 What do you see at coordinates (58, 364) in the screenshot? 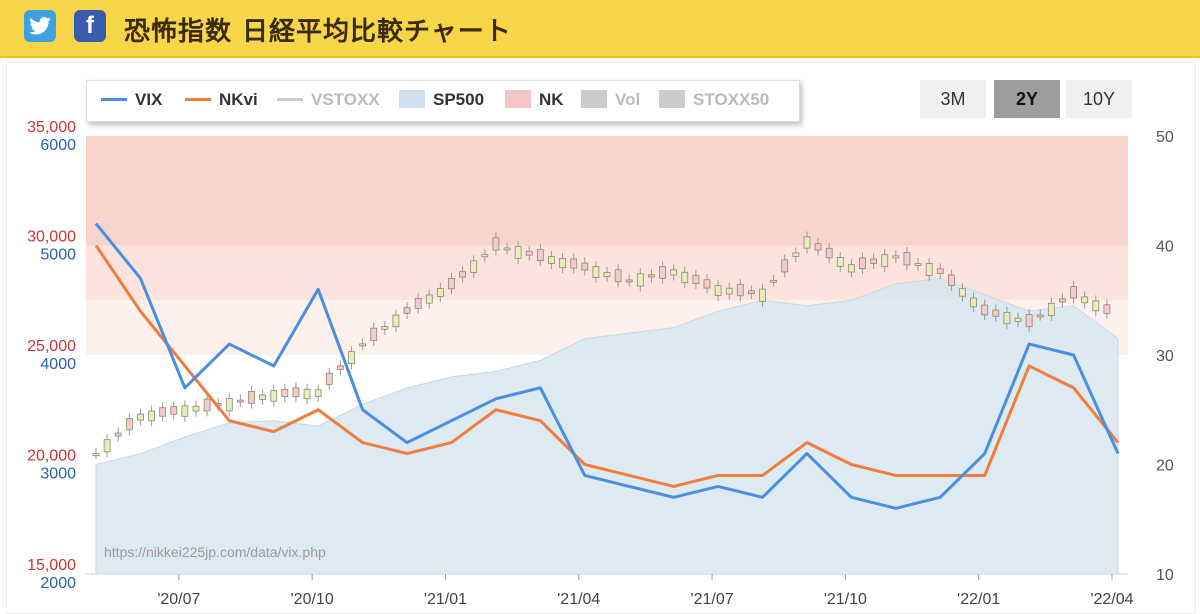
I see `sp-axis-tick: 4000` at bounding box center [58, 364].